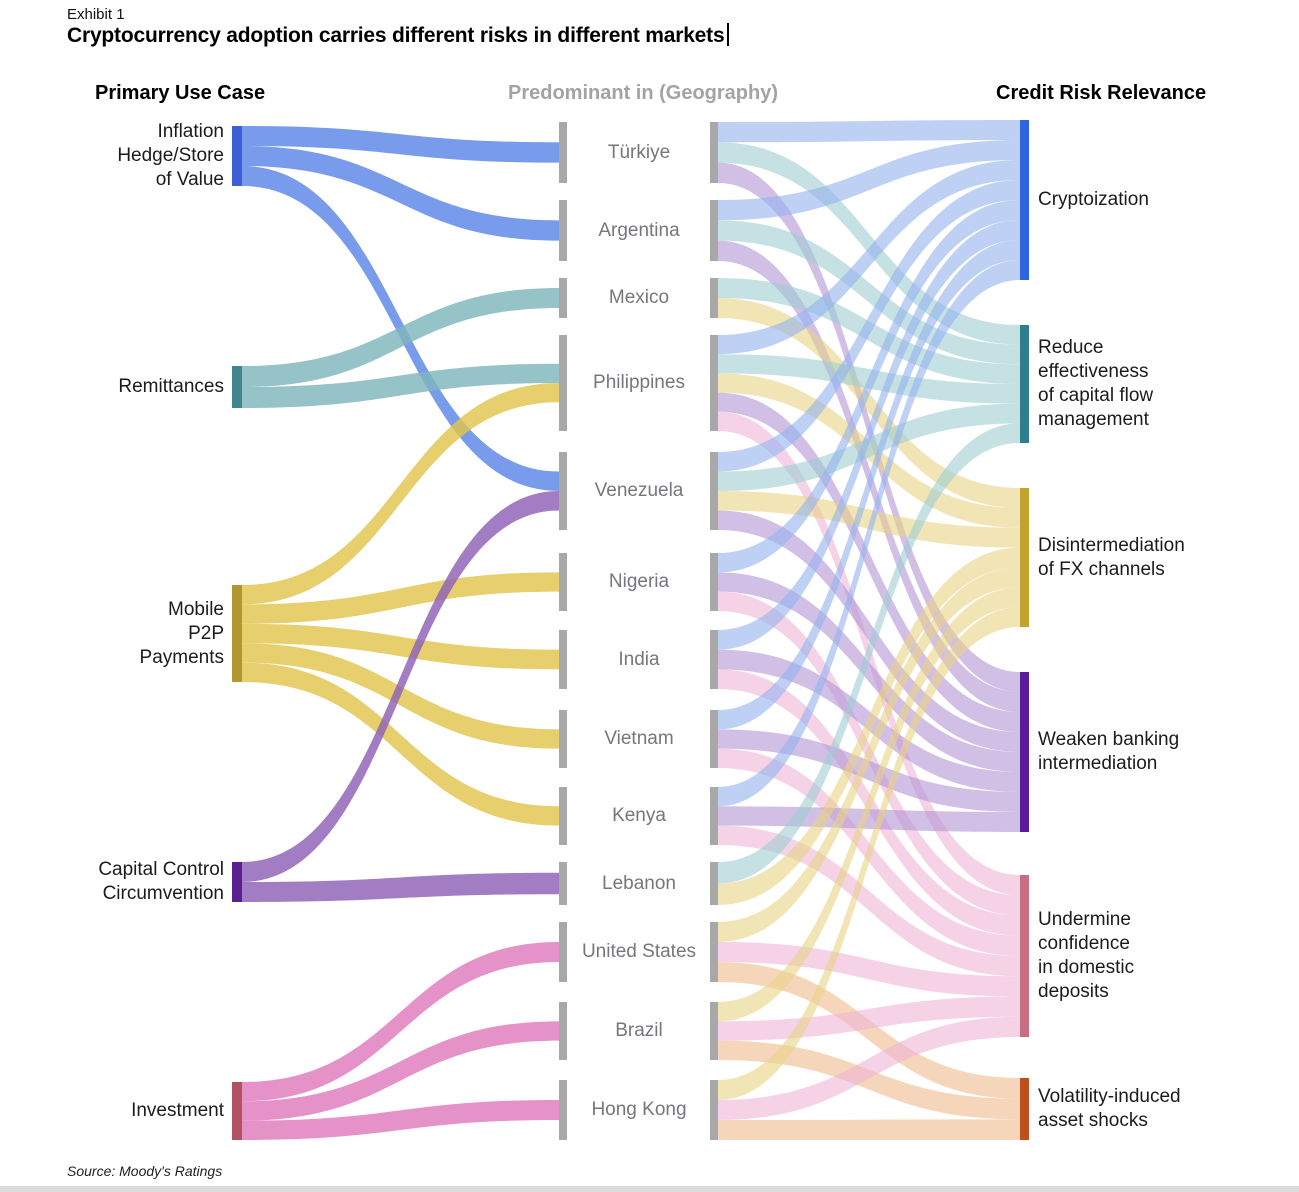 The width and height of the screenshot is (1299, 1192). What do you see at coordinates (237, 156) in the screenshot?
I see `sankey-node-inflation` at bounding box center [237, 156].